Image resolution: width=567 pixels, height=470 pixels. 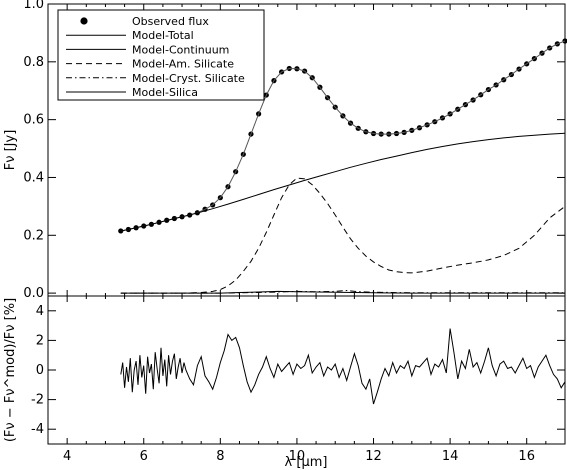 I want to click on x-tick-label: 4, so click(x=67, y=456).